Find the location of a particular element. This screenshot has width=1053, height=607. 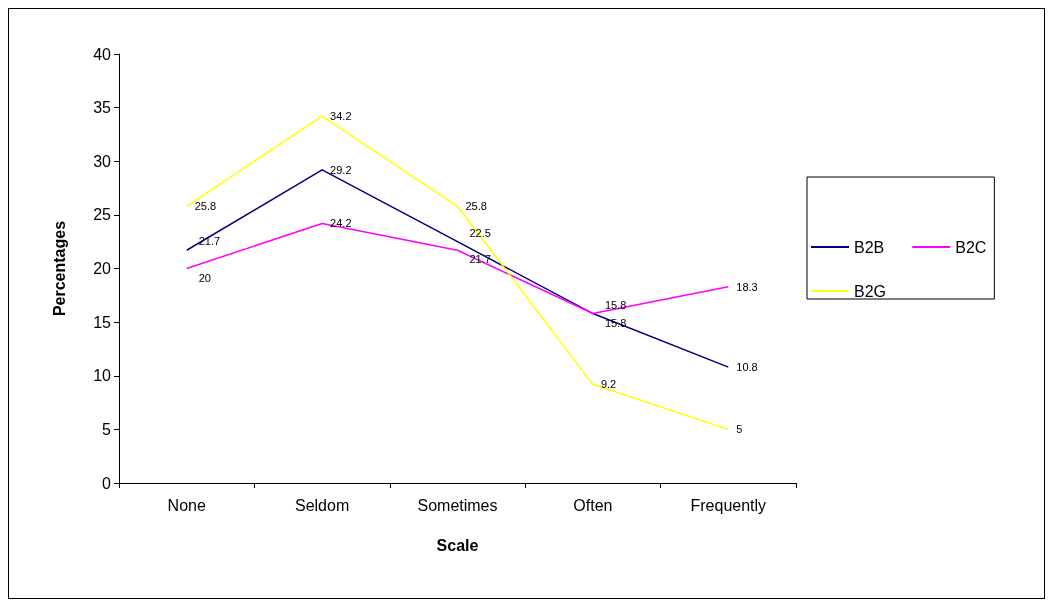

x-tick-label: Sometimes is located at coordinates (457, 505).